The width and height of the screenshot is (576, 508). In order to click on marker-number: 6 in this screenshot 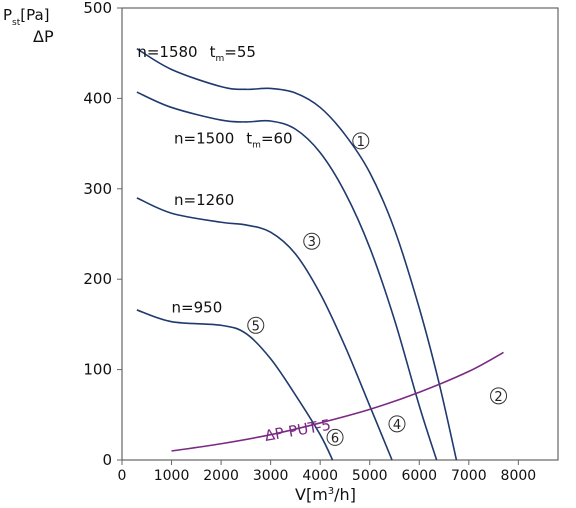, I will do `click(335, 438)`.